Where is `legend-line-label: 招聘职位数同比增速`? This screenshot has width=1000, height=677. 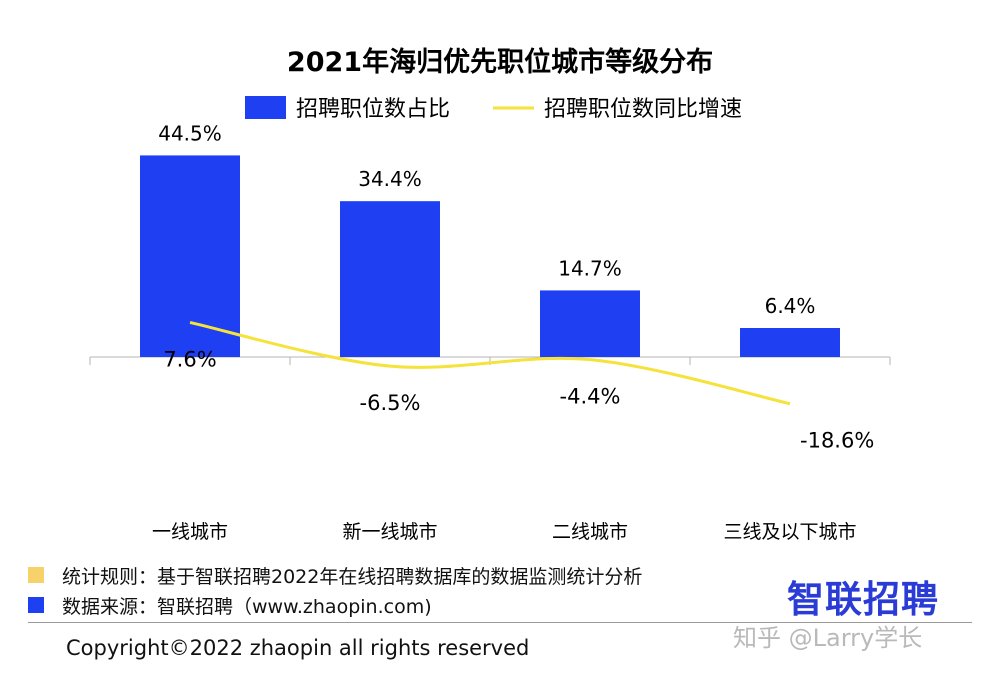 legend-line-label: 招聘职位数同比增速 is located at coordinates (643, 109).